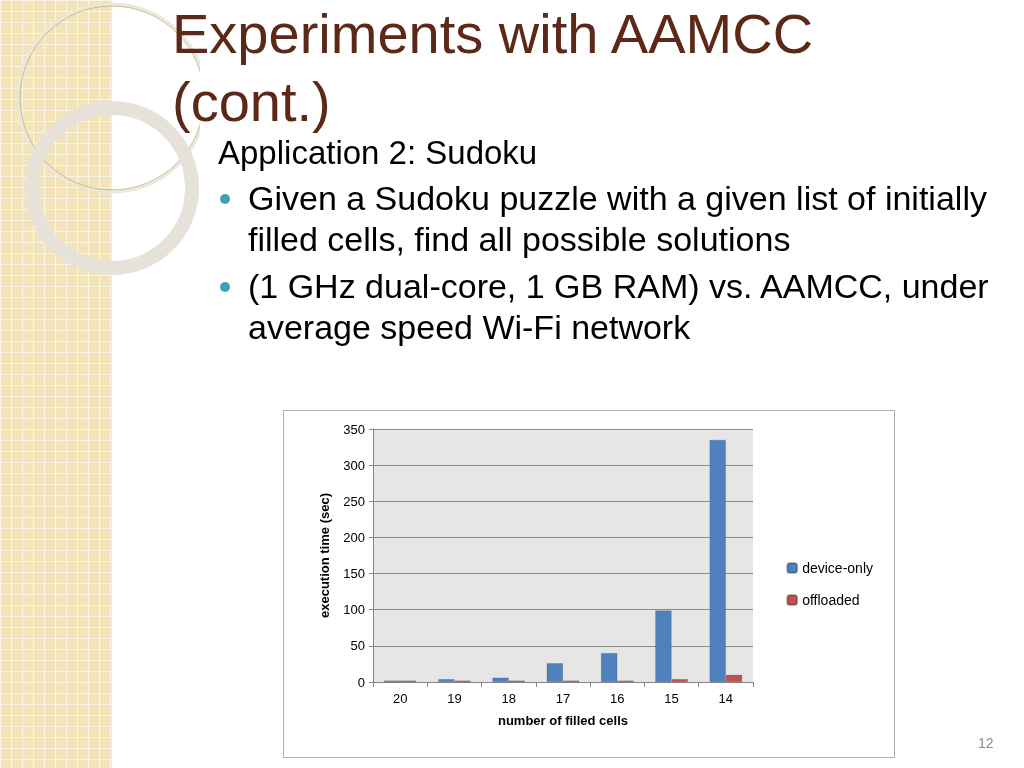  What do you see at coordinates (354, 429) in the screenshot?
I see `y-tick-label: 350` at bounding box center [354, 429].